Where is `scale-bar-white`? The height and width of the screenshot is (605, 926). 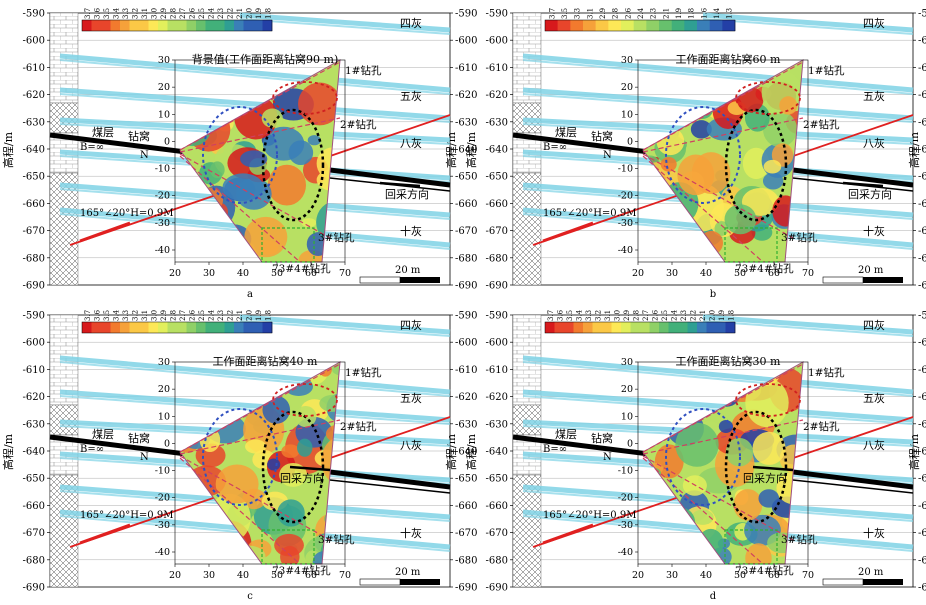 scale-bar-white is located at coordinates (843, 582).